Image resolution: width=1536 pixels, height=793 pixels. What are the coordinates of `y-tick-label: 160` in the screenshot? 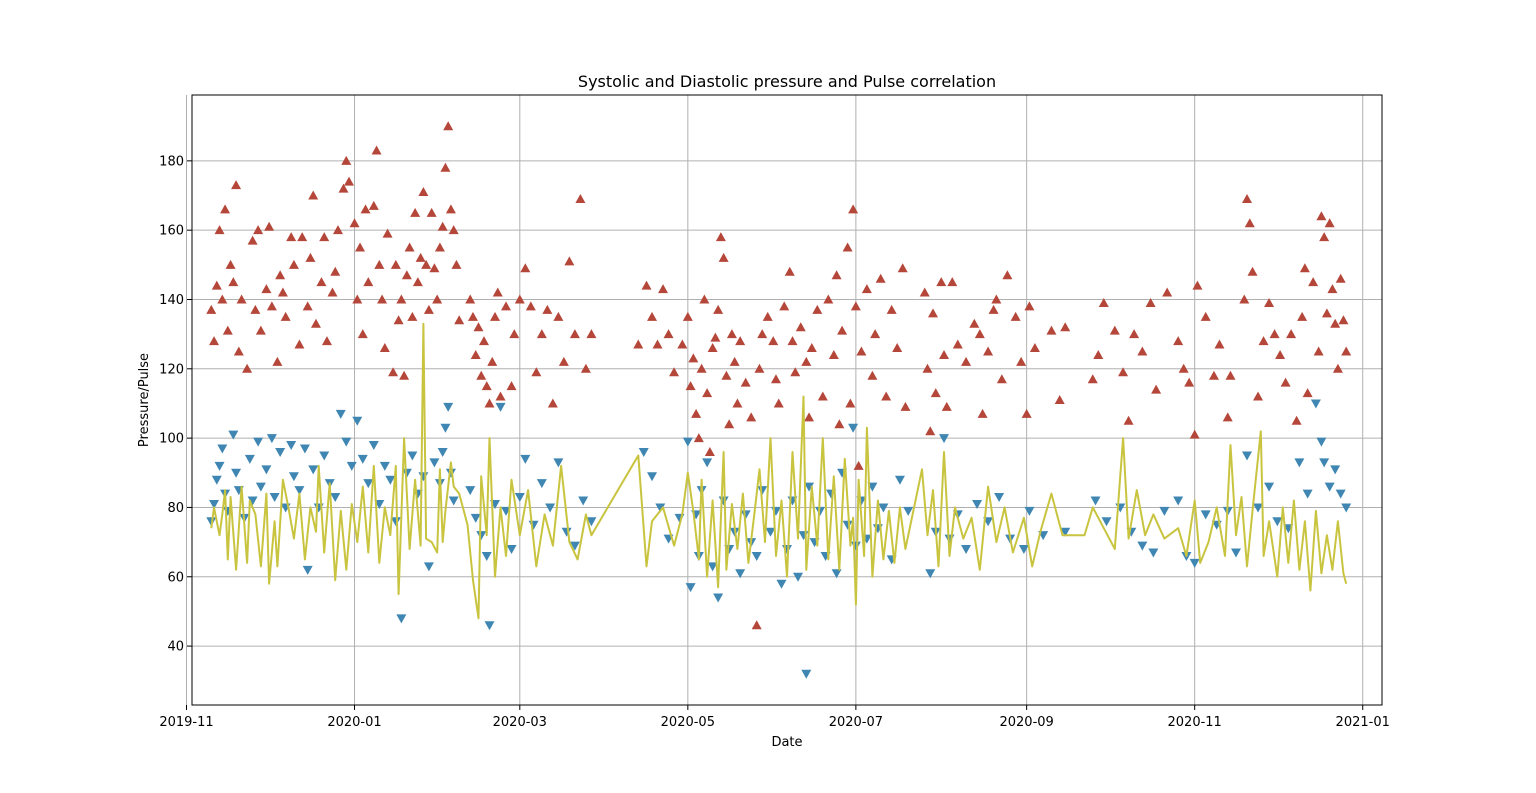 It's located at (171, 231).